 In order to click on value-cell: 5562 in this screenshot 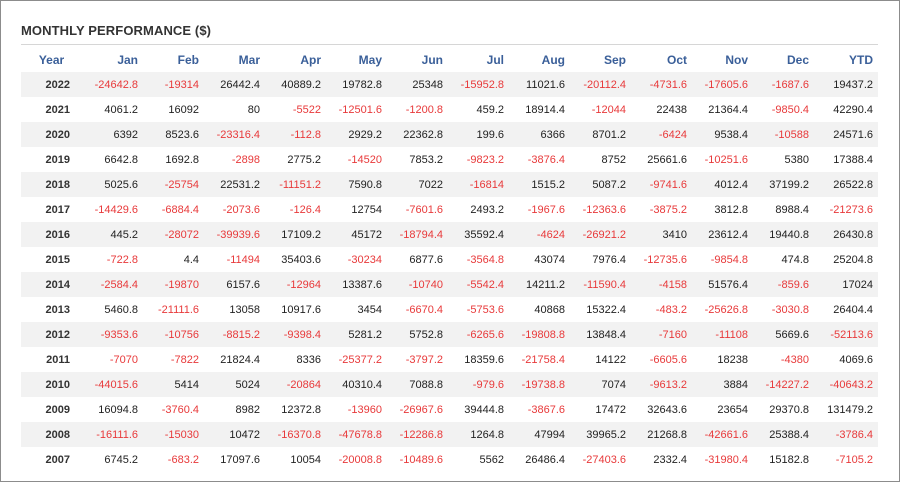, I will do `click(491, 459)`.